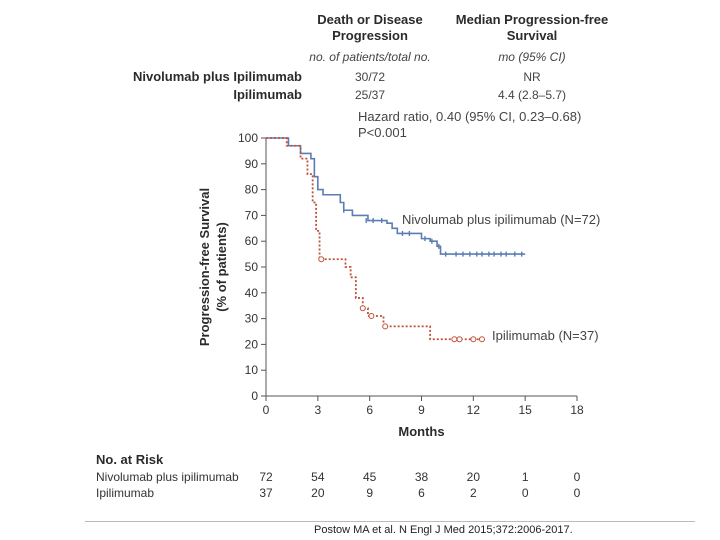 The image size is (720, 540). What do you see at coordinates (501, 219) in the screenshot?
I see `series-label-0: Nivolumab plus ipilimumab (N=72)` at bounding box center [501, 219].